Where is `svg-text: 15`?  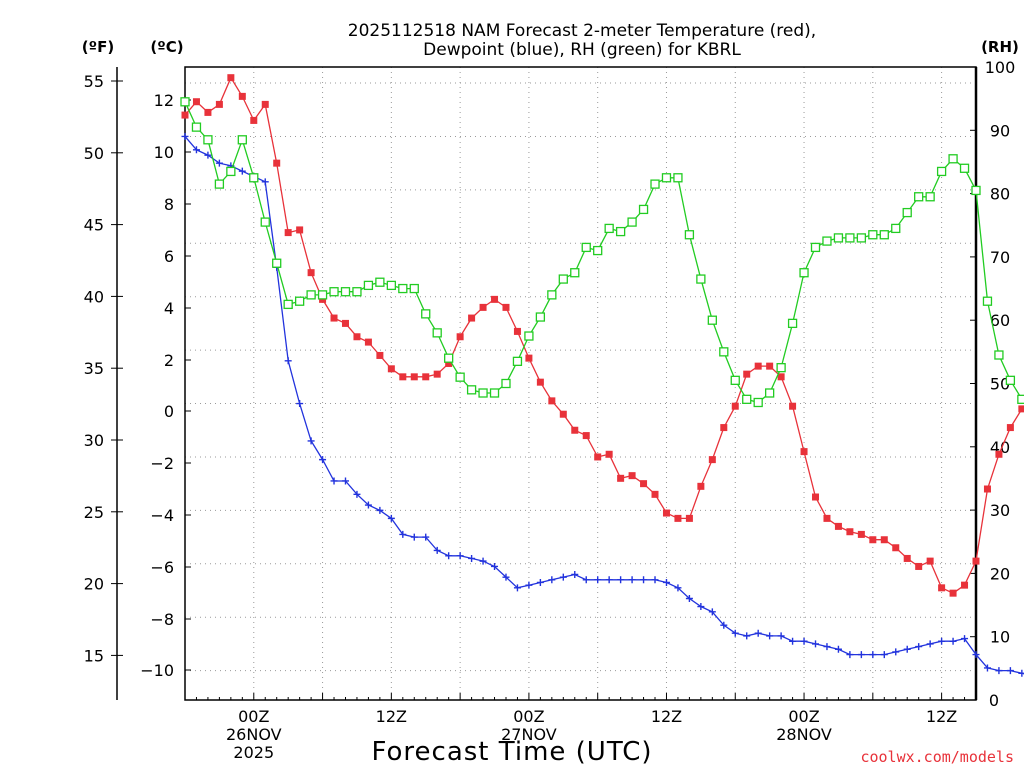 svg-text: 15 is located at coordinates (94, 655).